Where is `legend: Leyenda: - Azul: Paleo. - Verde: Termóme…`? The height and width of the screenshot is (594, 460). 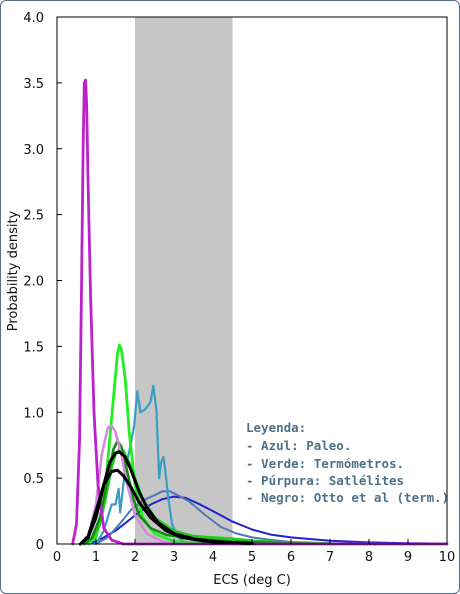 legend: Leyenda: - Azul: Paleo. - Verde: Termóme… is located at coordinates (347, 462).